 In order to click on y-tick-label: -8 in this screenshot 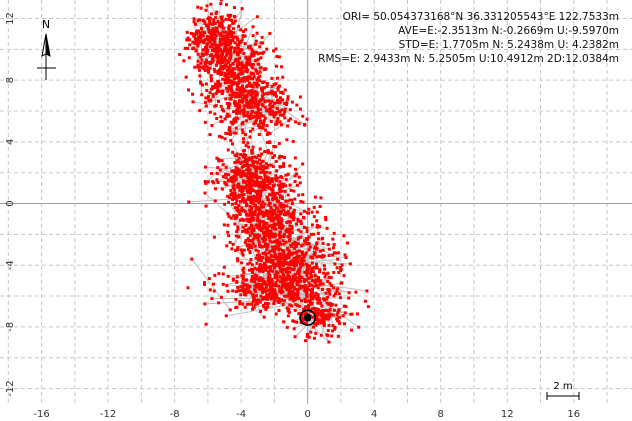, I will do `click(10, 327)`.